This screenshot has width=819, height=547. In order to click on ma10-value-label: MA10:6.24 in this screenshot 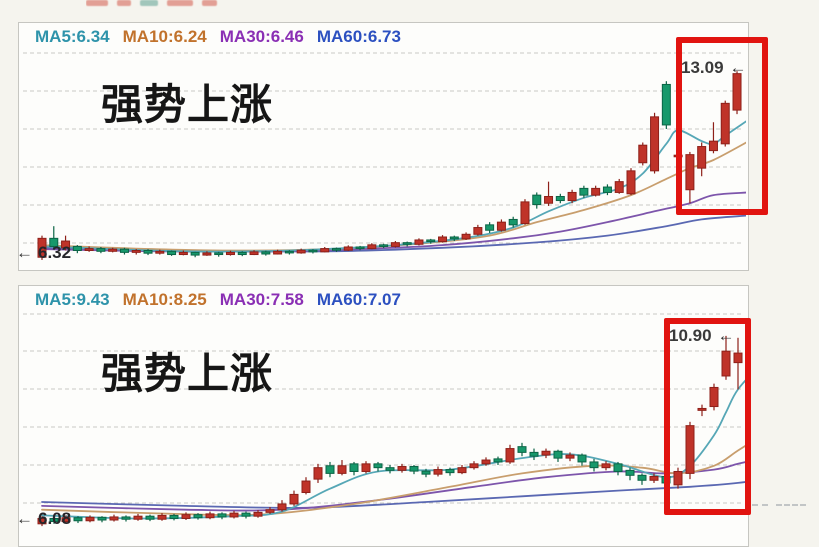, I will do `click(164, 36)`.